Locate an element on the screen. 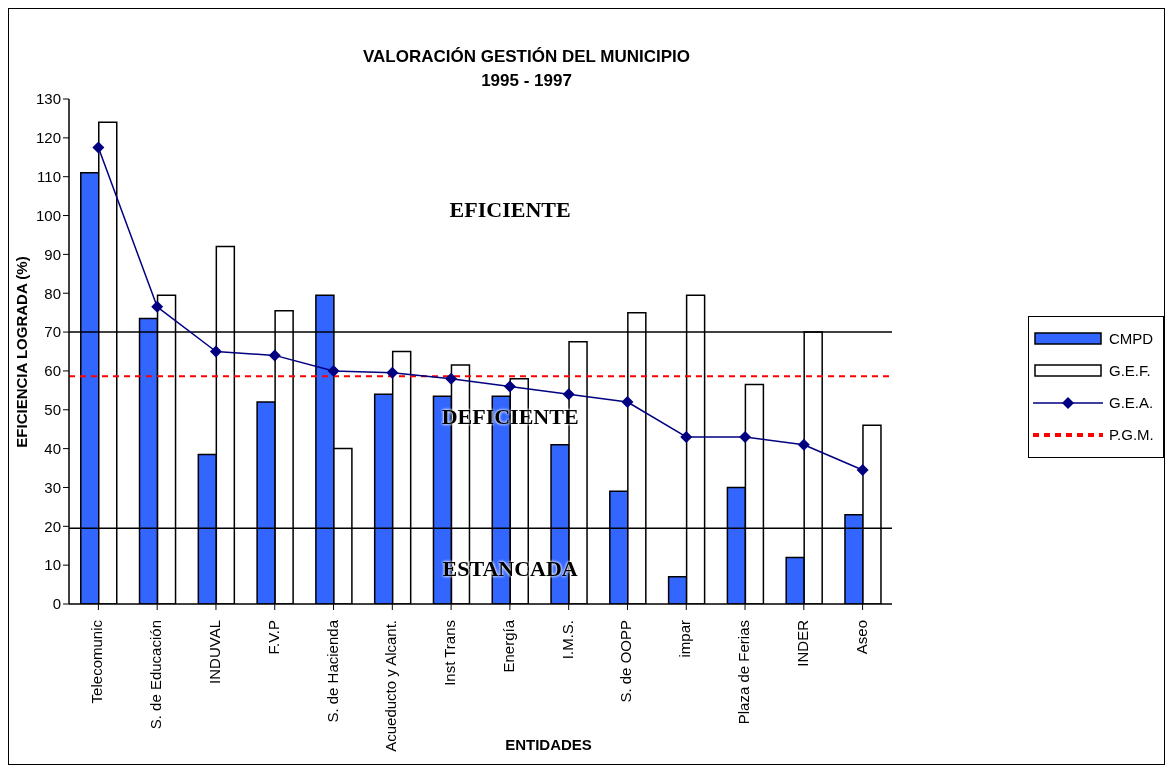 The width and height of the screenshot is (1171, 771). y-tick-label: 50 is located at coordinates (52, 410).